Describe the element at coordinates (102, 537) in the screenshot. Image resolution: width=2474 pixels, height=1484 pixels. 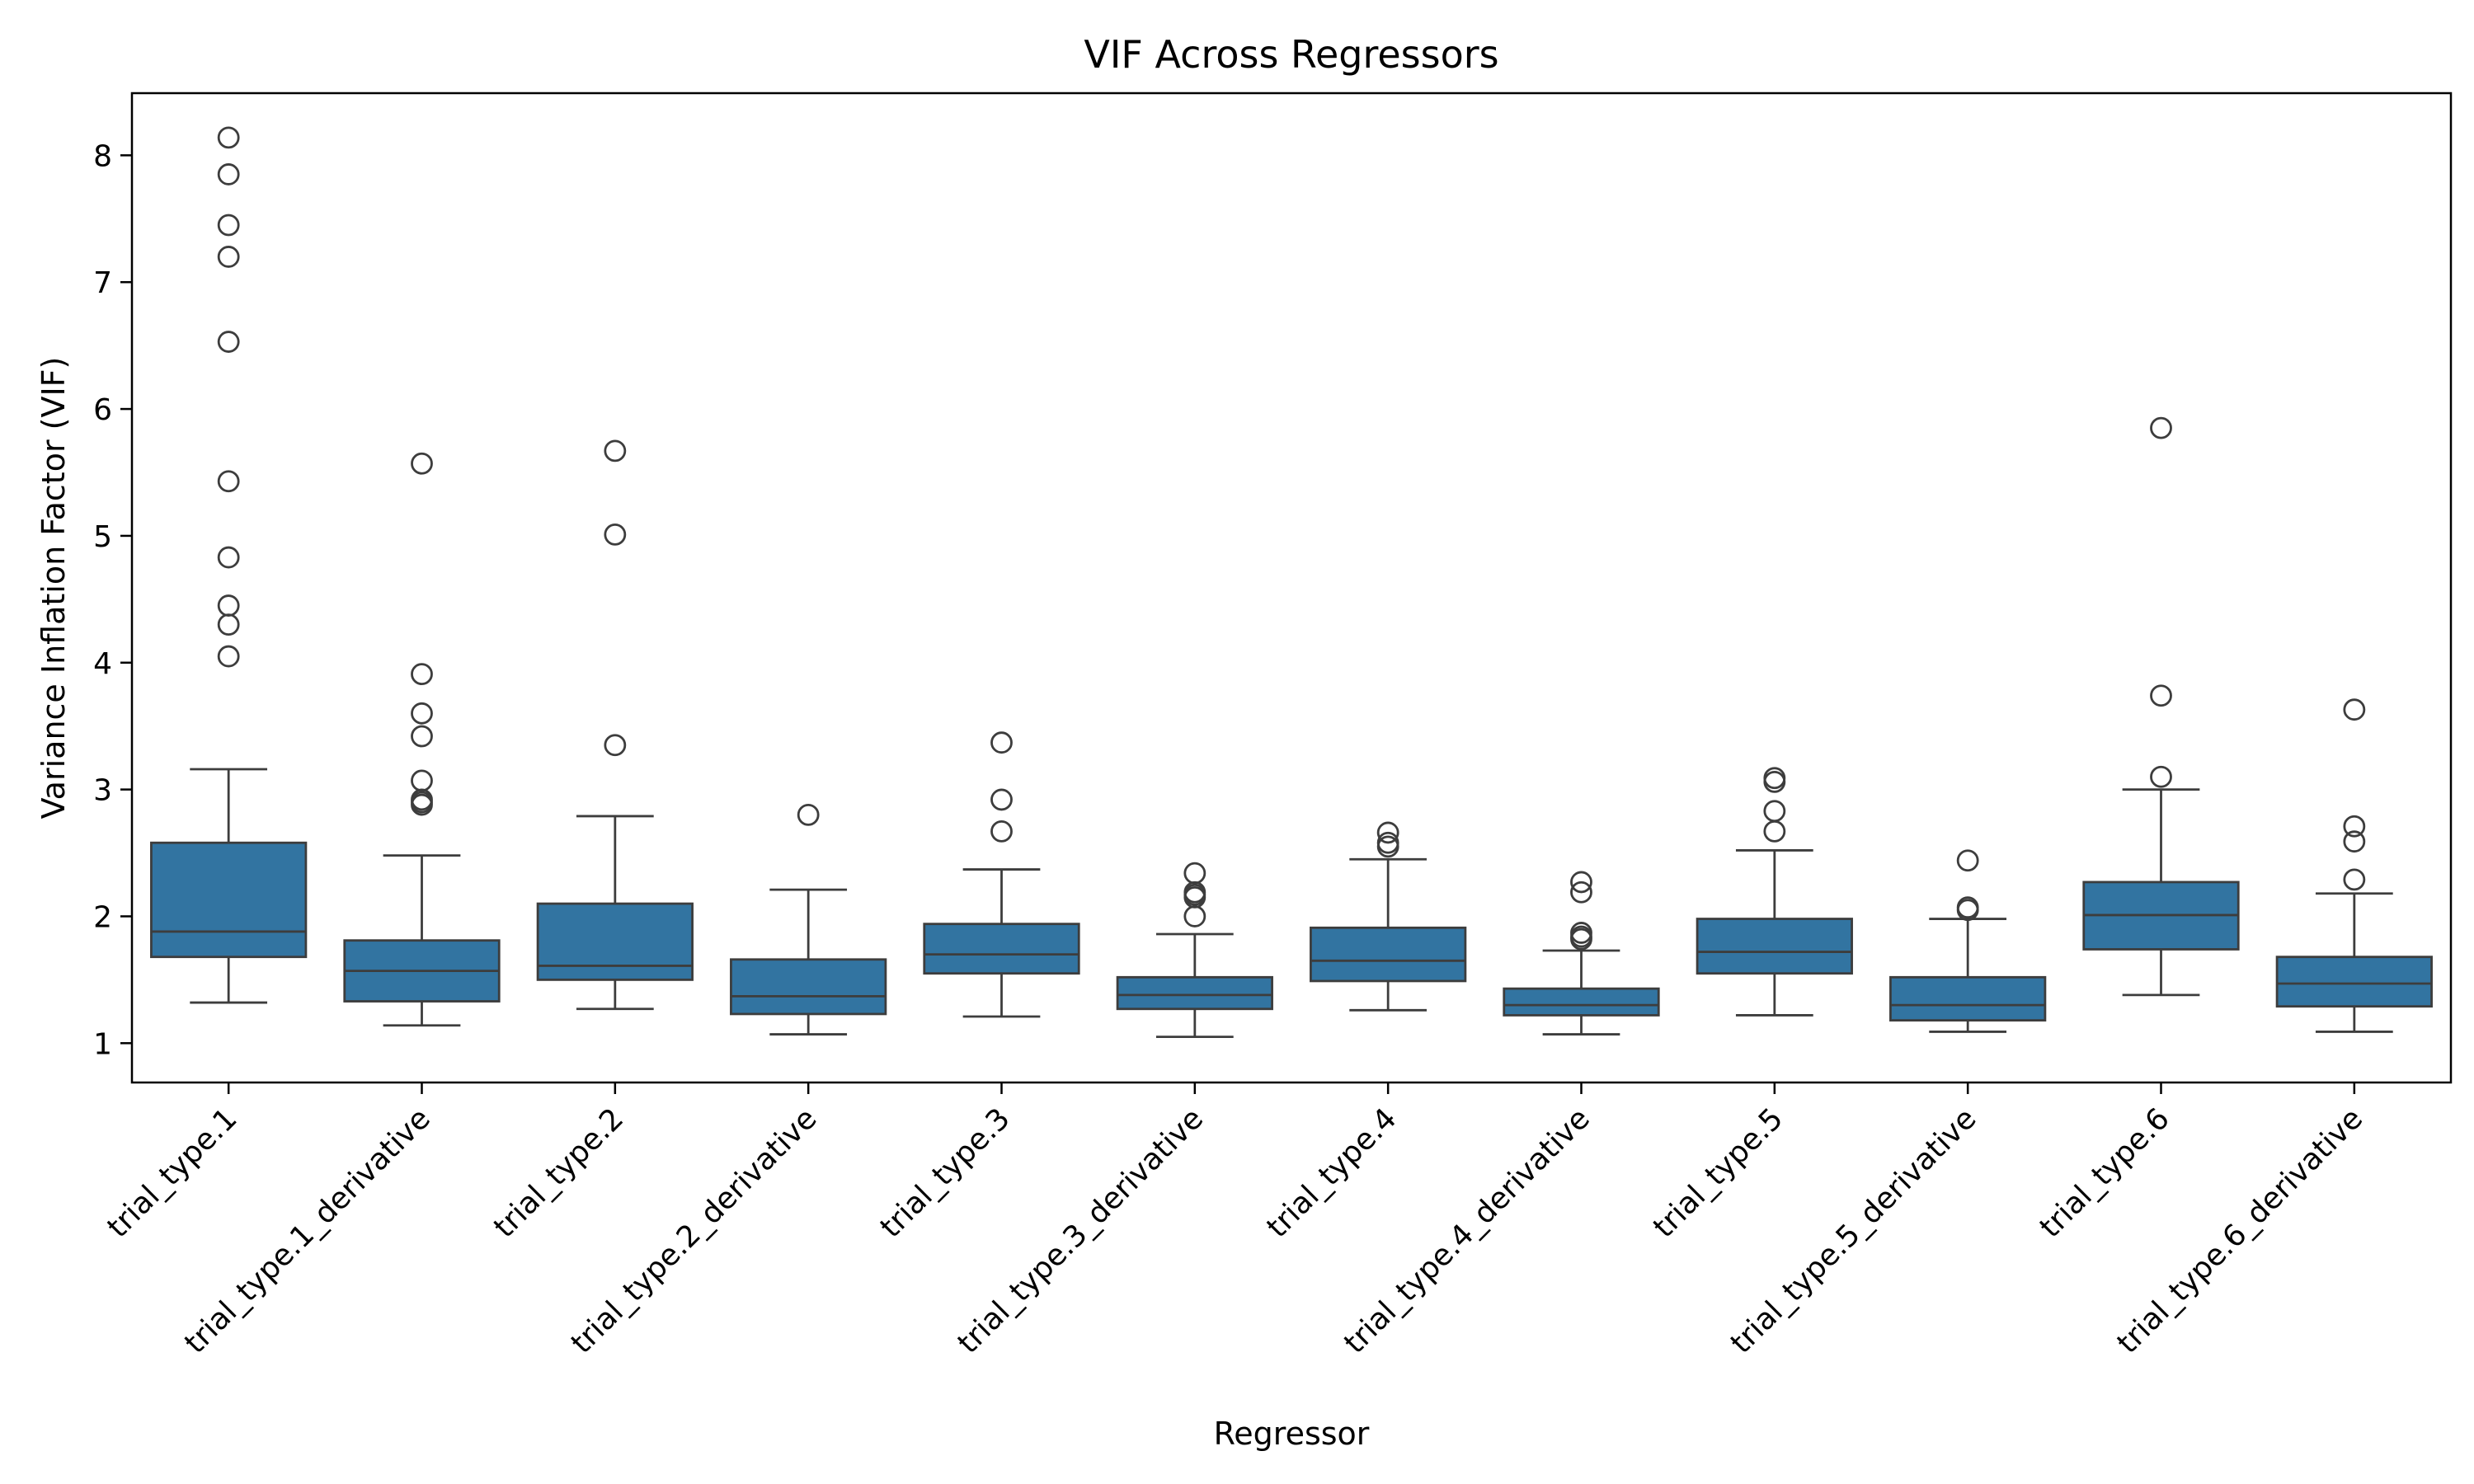
I see `y-tick-label: 5` at that location.